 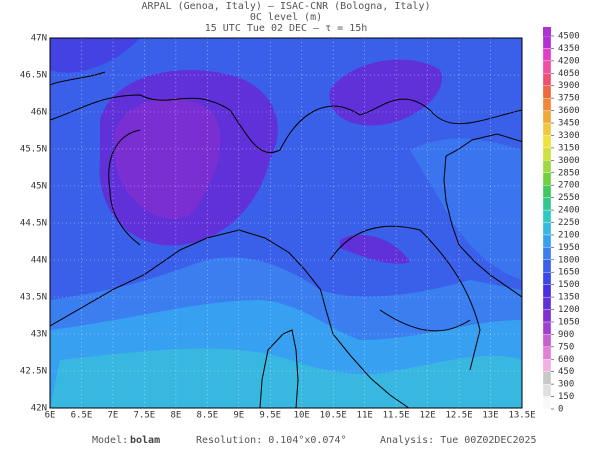 What do you see at coordinates (569, 211) in the screenshot?
I see `colorbar-label: 2400` at bounding box center [569, 211].